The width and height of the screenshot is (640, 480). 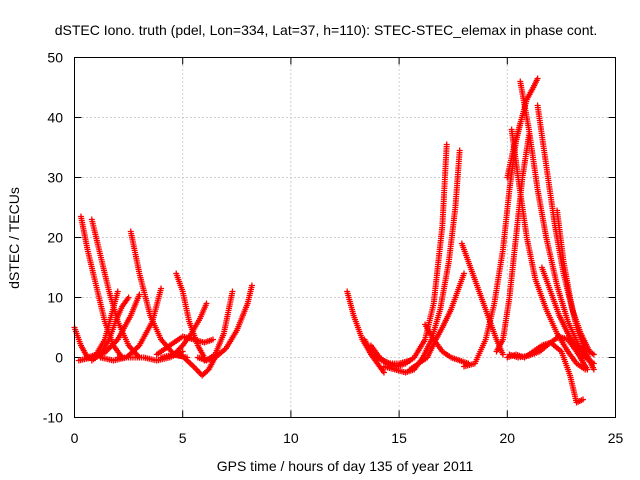 I want to click on x-tick-label: 15, so click(x=399, y=438).